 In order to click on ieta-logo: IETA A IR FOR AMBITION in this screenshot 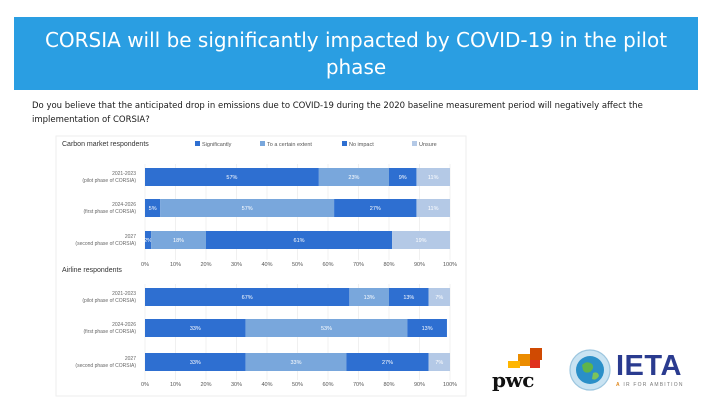, I will do `click(628, 370)`.